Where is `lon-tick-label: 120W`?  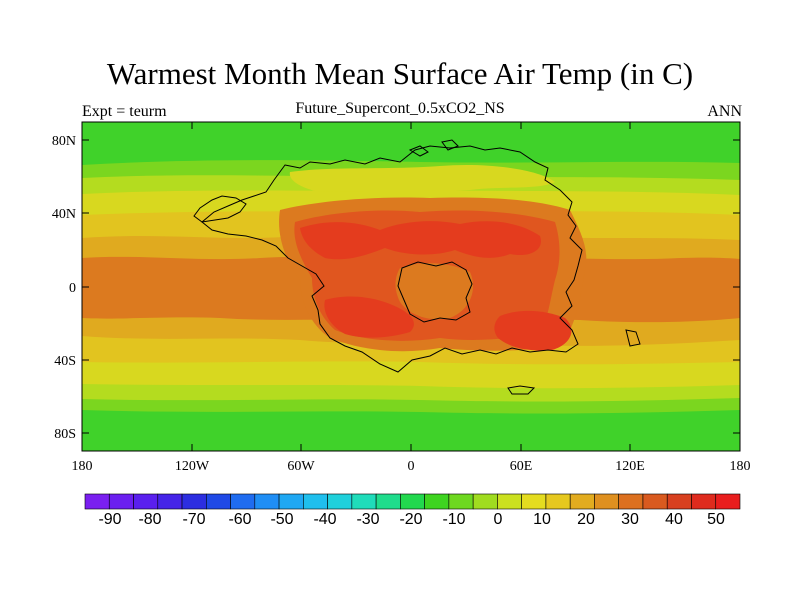
lon-tick-label: 120W is located at coordinates (192, 466).